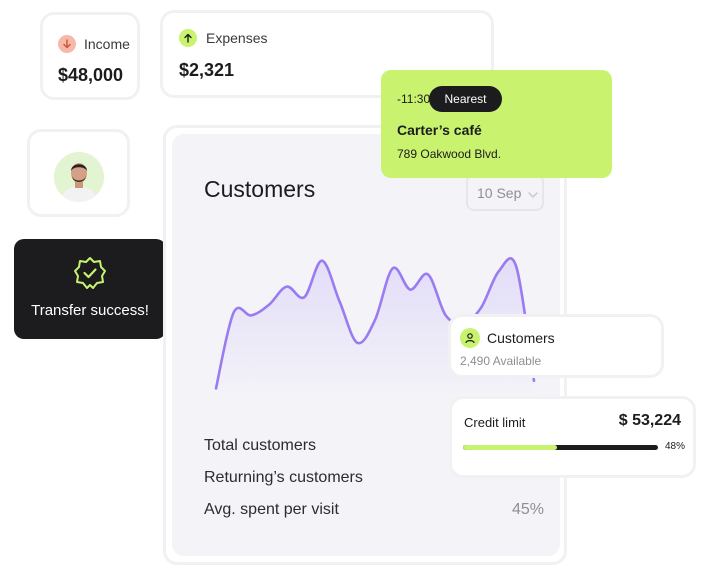  What do you see at coordinates (260, 445) in the screenshot?
I see `stat-label: Total customers` at bounding box center [260, 445].